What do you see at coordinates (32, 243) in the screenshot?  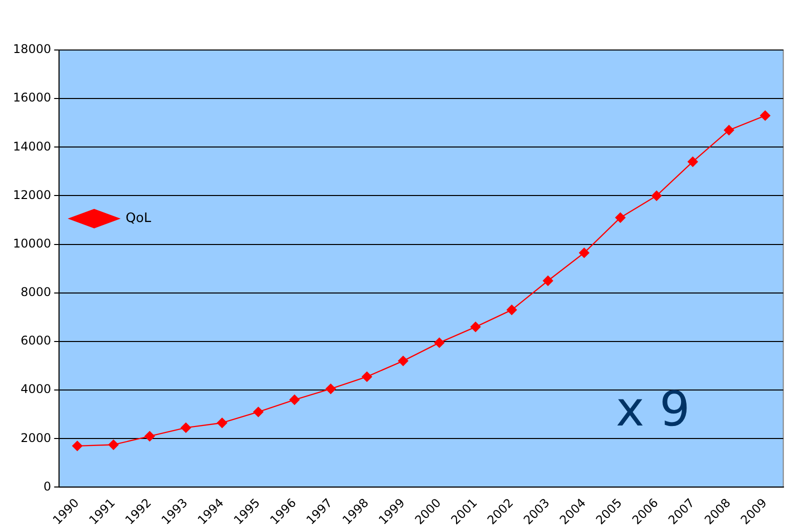 I see `y-tick-label: 10000` at bounding box center [32, 243].